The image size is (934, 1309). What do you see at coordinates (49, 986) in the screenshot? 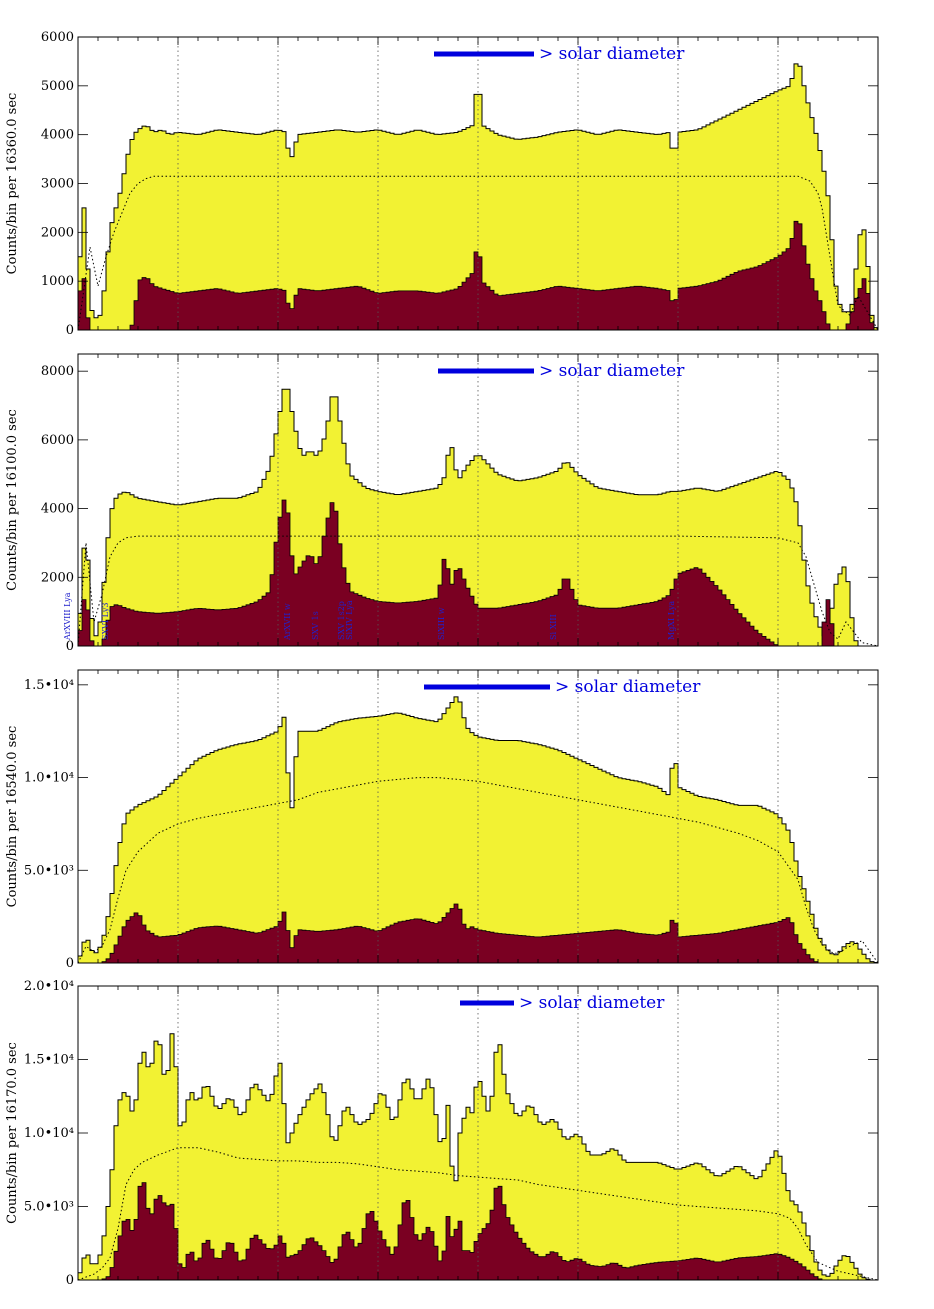
I see `y-tick-label: 2.0•10⁴` at bounding box center [49, 986].